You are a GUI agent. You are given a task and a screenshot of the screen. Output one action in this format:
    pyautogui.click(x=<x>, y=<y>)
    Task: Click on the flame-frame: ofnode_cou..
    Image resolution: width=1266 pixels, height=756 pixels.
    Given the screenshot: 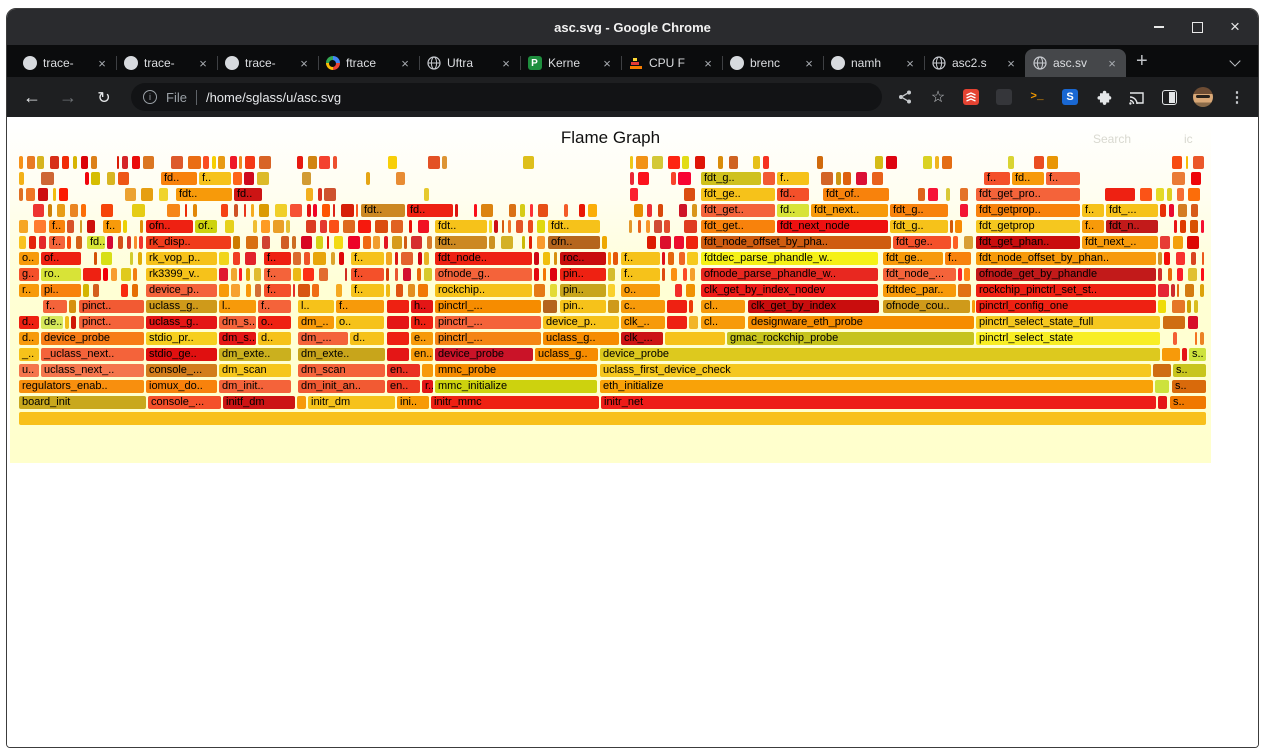 What is the action you would take?
    pyautogui.click(x=926, y=306)
    